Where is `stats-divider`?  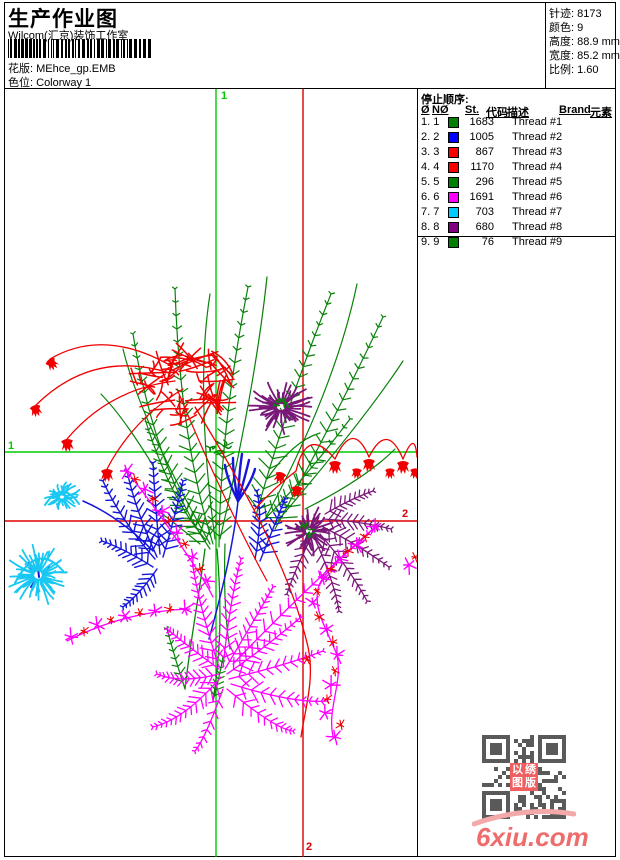 stats-divider is located at coordinates (545, 45).